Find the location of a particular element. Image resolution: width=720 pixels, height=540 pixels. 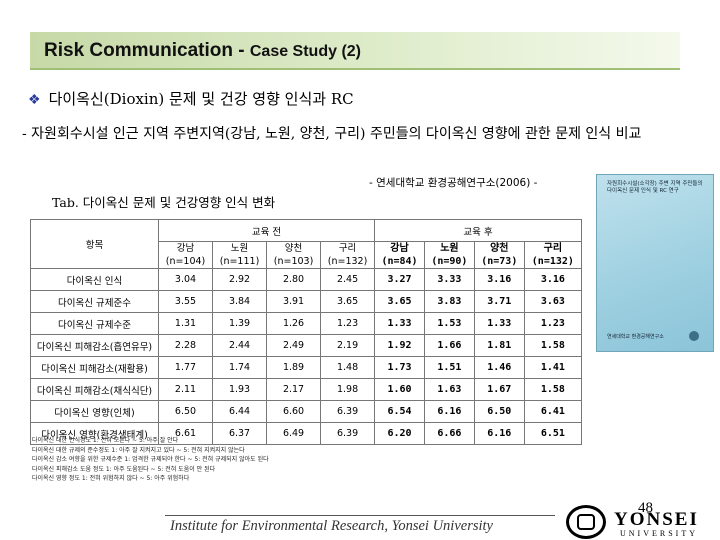

before-value-cell: 1.98 is located at coordinates (348, 389).